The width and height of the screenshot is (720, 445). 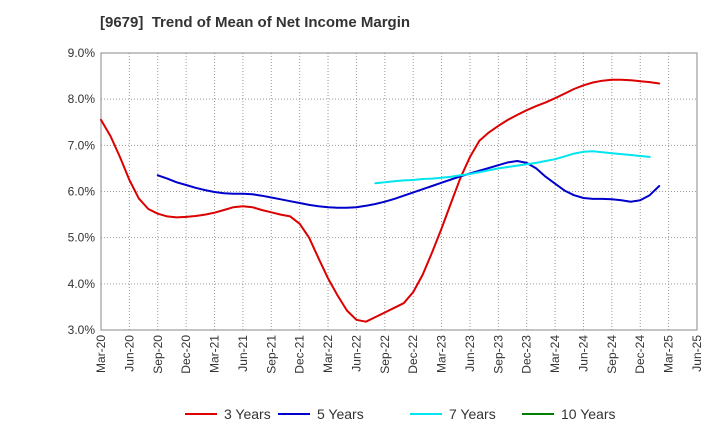 I want to click on x-tick-label: Mar-24, so click(x=555, y=354).